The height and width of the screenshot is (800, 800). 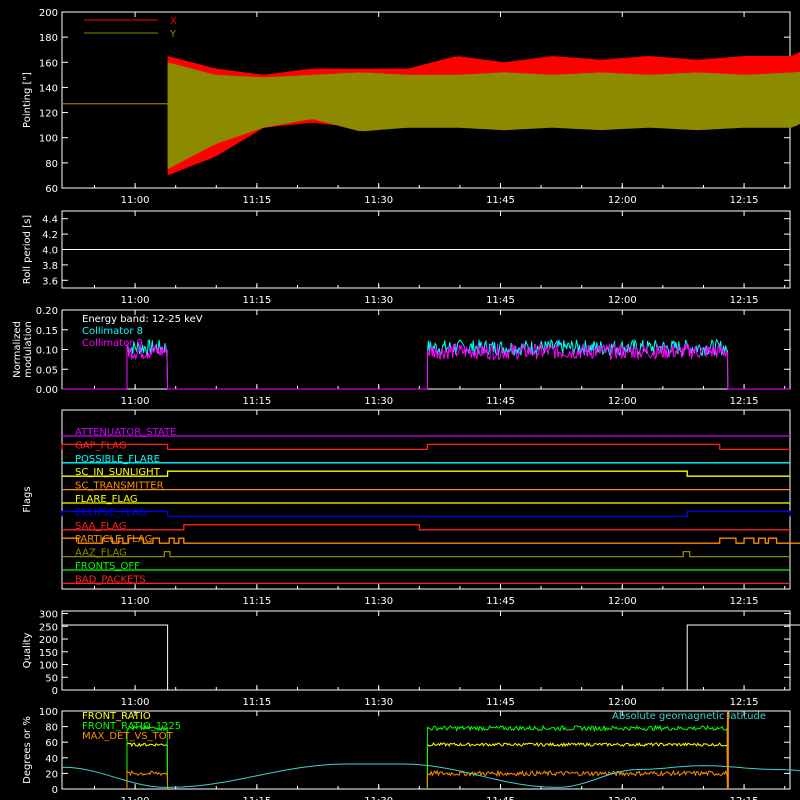 What do you see at coordinates (173, 34) in the screenshot?
I see `legend-label-y: Y` at bounding box center [173, 34].